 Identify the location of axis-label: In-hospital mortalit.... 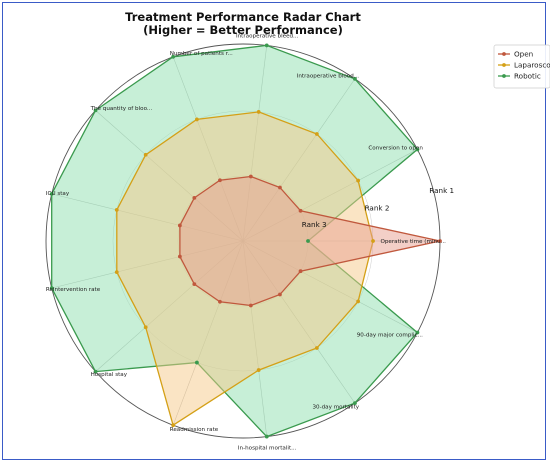
(267, 449).